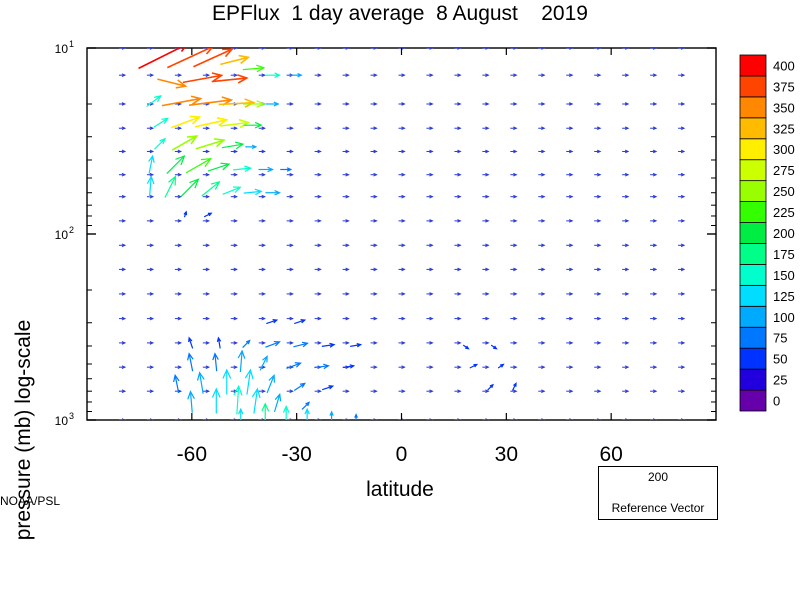  Describe the element at coordinates (784, 233) in the screenshot. I see `colorbar-label: 200` at that location.